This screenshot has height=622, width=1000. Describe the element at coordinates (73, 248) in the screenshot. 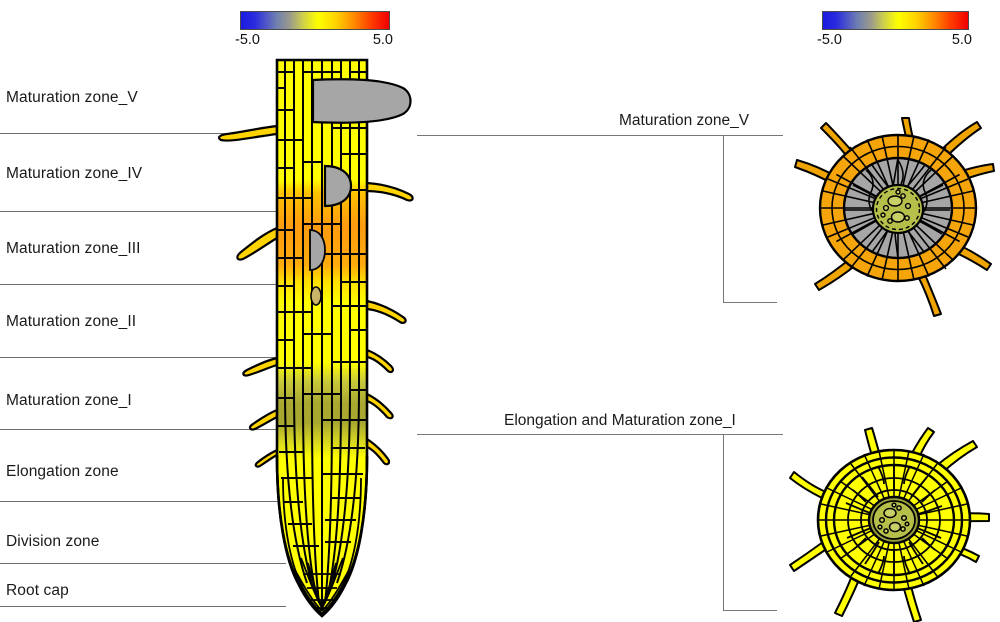

I see `zone-label-maturation-iii: Maturation zone_III` at that location.